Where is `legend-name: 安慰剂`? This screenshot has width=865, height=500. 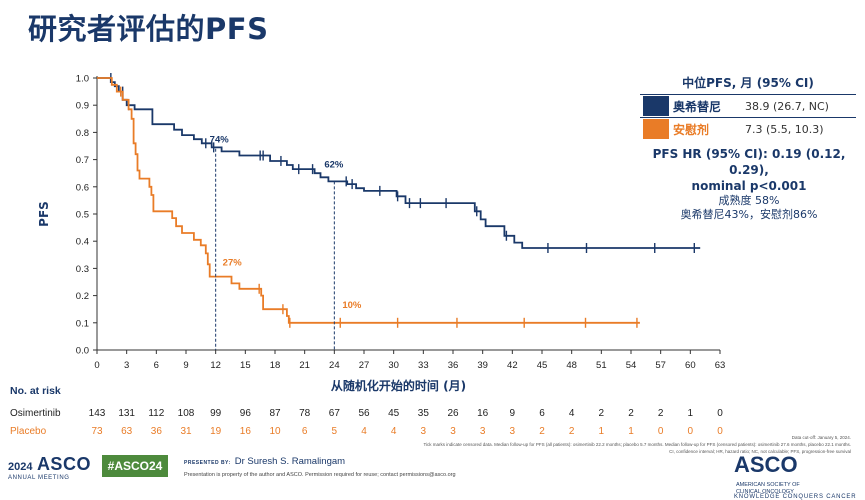 legend-name: 安慰剂 is located at coordinates (691, 129).